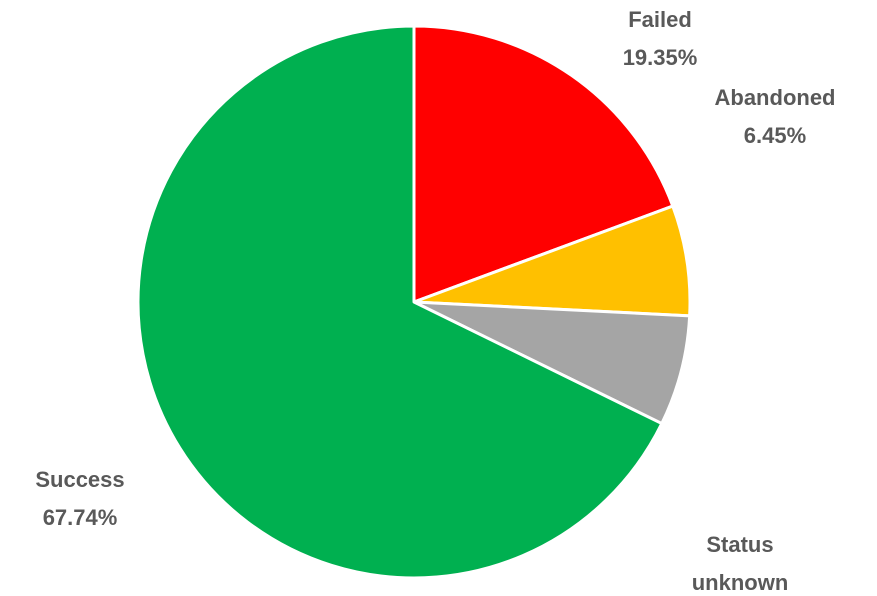 The height and width of the screenshot is (596, 877). What do you see at coordinates (660, 39) in the screenshot?
I see `data-label: Failed 19.35%` at bounding box center [660, 39].